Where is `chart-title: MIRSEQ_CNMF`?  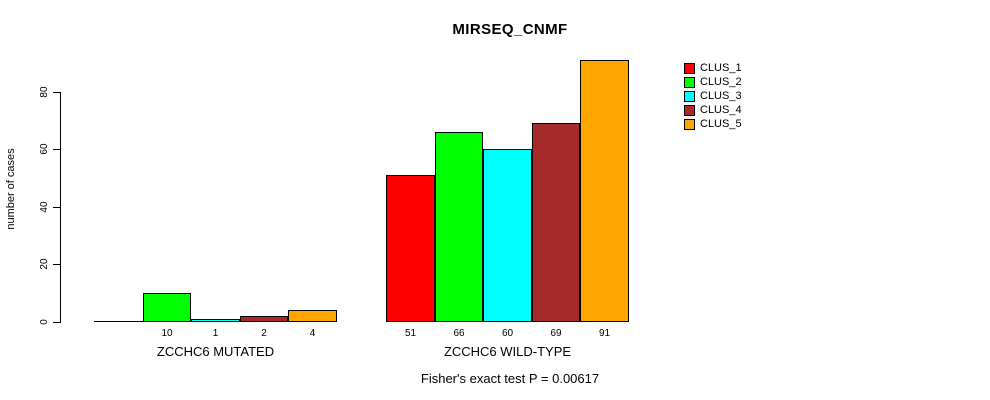 chart-title: MIRSEQ_CNMF is located at coordinates (510, 29).